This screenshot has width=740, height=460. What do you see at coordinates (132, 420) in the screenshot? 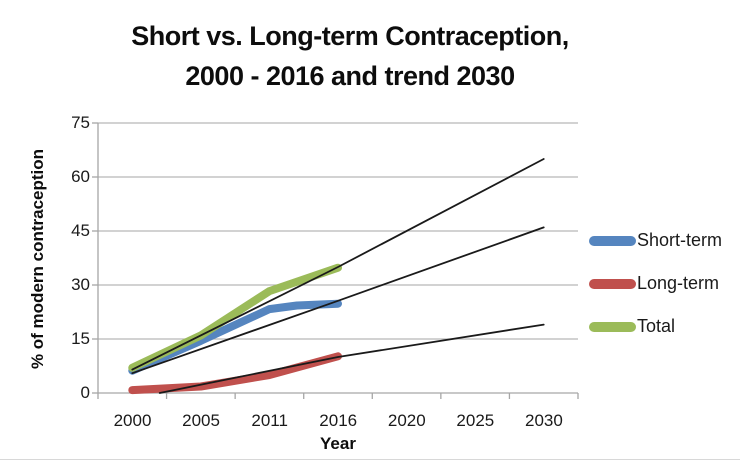
I see `x-tick-label-2000: 2000` at bounding box center [132, 420].